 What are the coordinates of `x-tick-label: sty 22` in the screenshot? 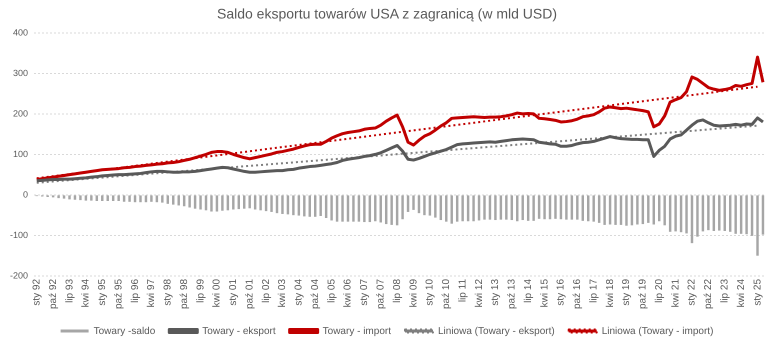 It's located at (692, 292).